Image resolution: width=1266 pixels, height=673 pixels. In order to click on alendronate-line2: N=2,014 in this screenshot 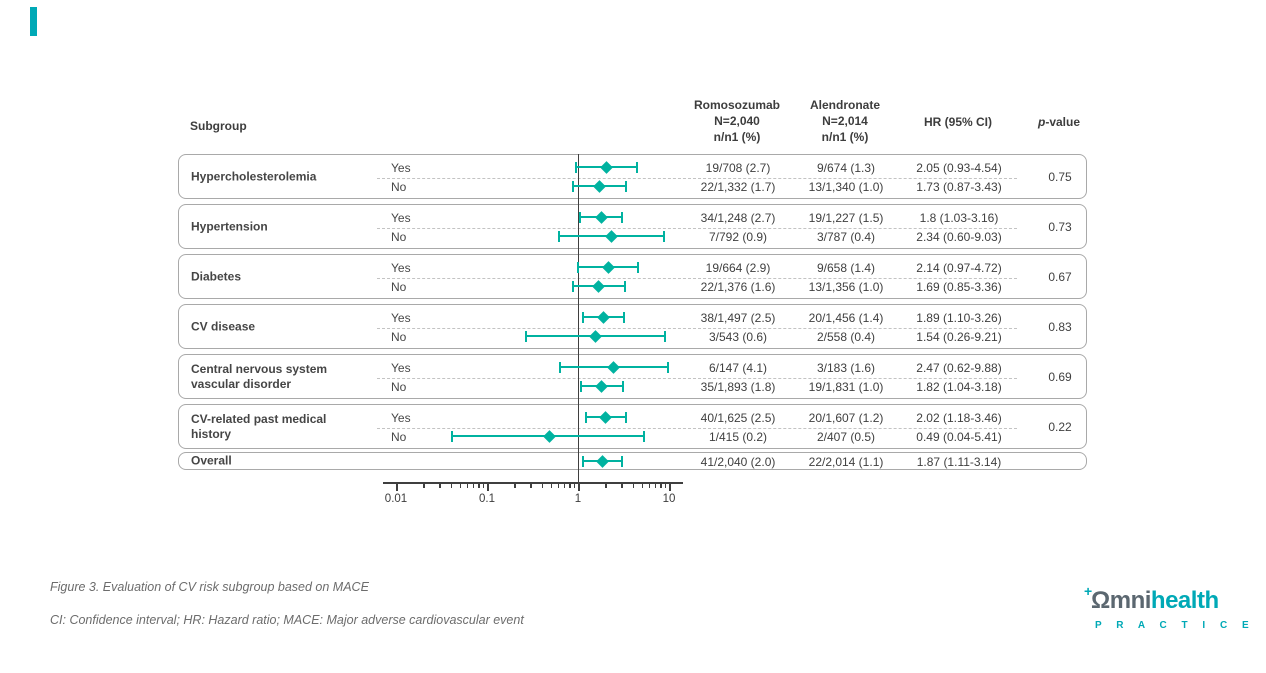, I will do `click(845, 121)`.